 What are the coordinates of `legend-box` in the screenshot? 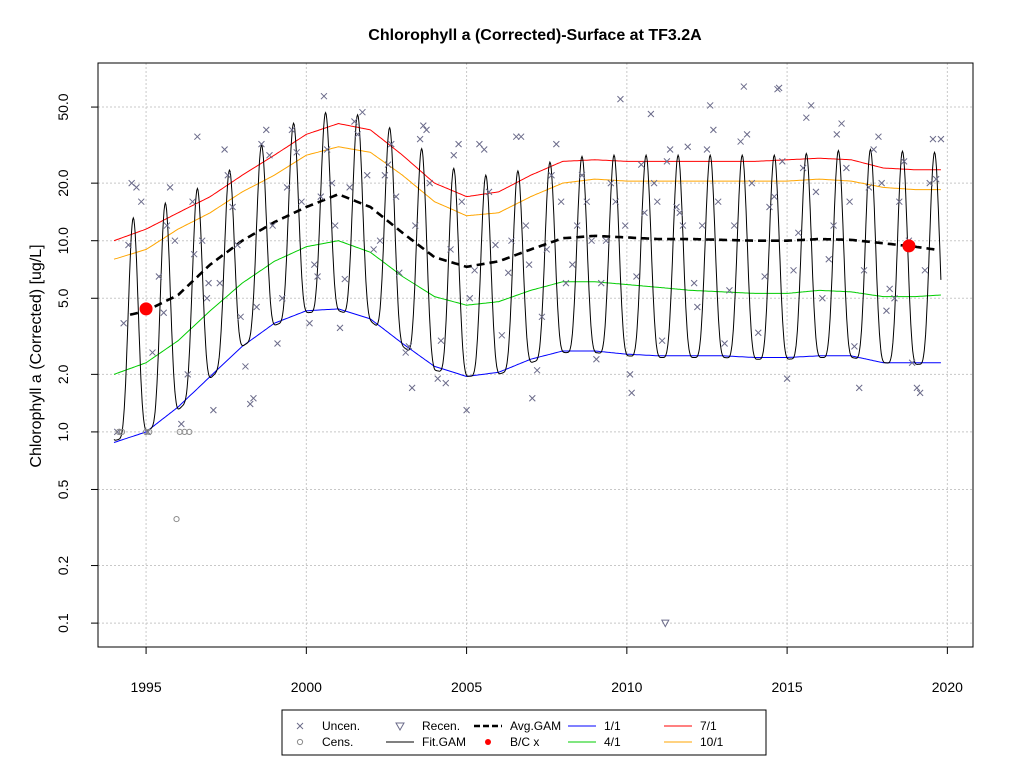 It's located at (524, 732).